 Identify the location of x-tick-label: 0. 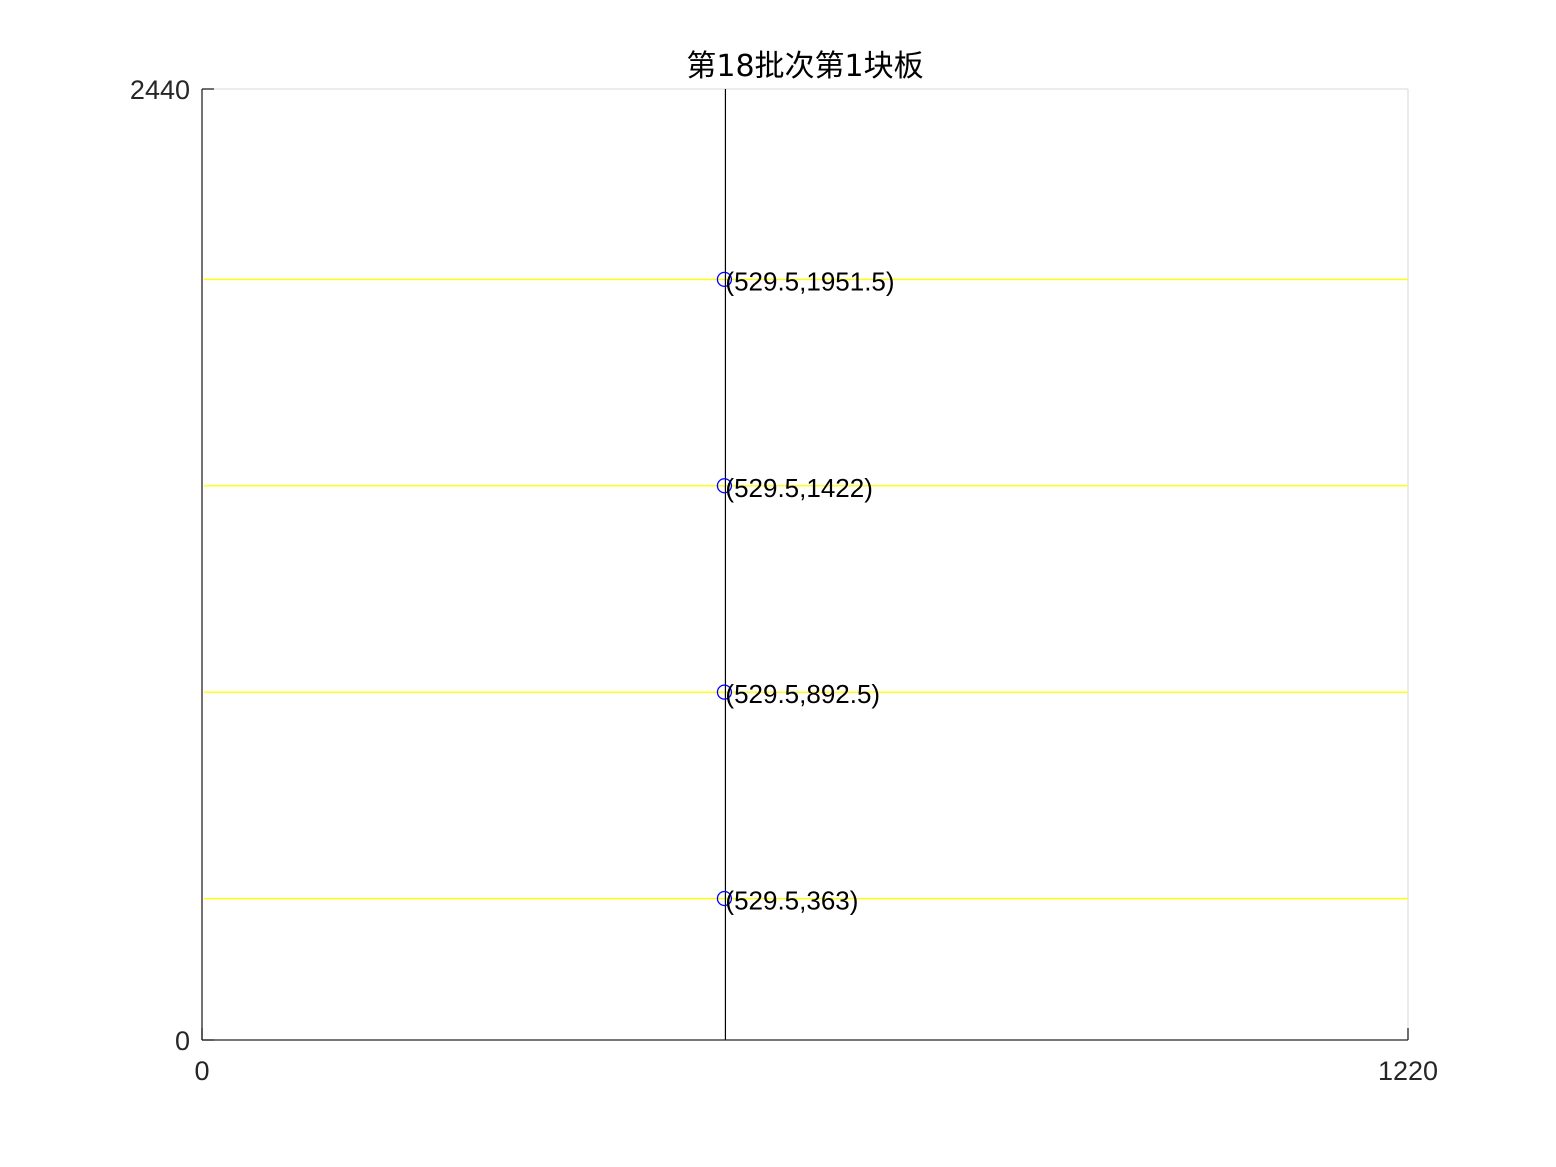
(201, 1071).